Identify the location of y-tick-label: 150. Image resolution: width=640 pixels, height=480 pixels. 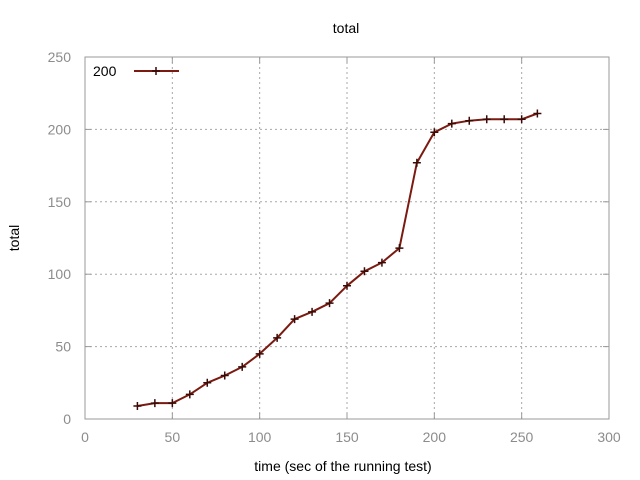
(60, 202).